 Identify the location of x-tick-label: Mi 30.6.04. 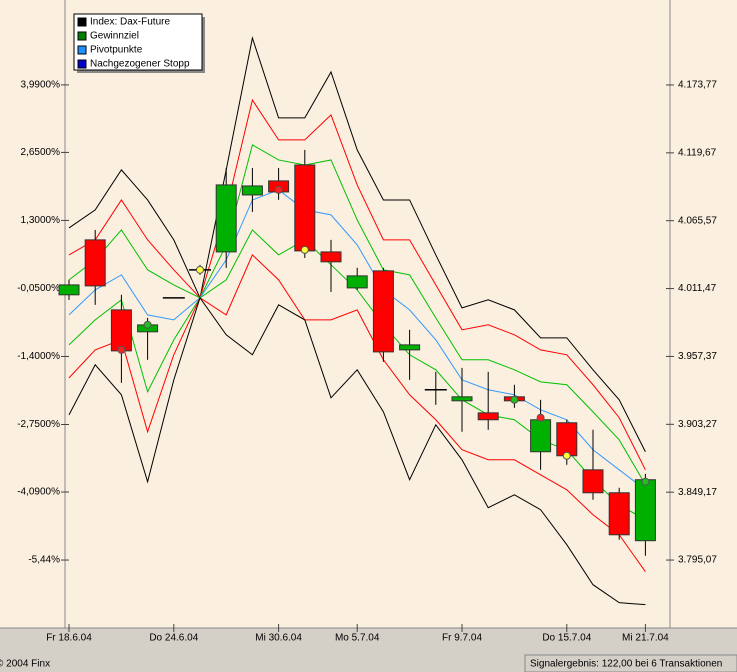
(278, 638).